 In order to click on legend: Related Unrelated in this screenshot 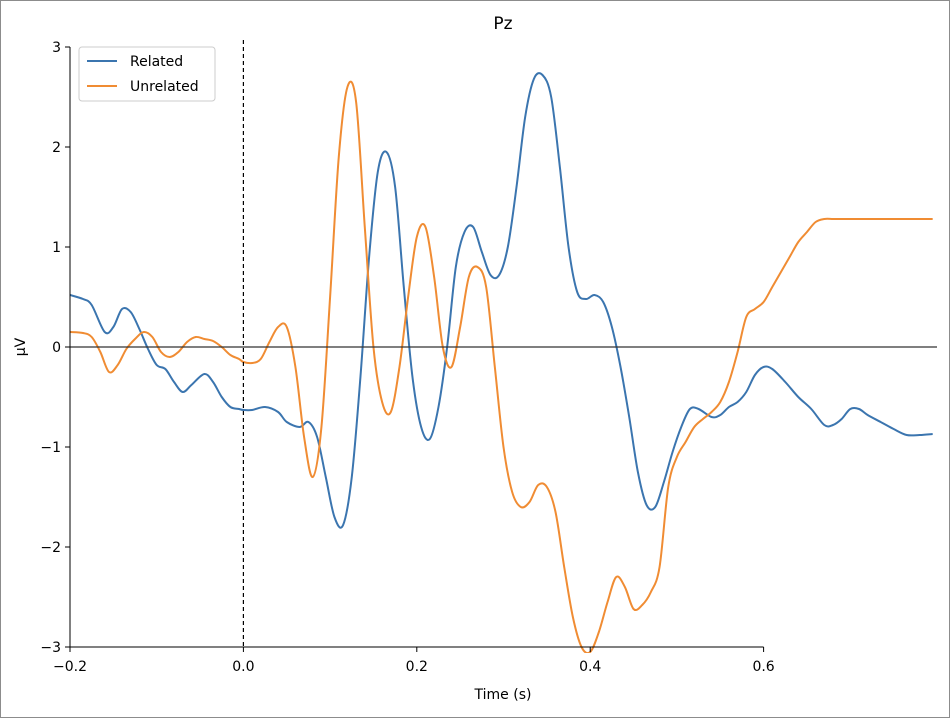, I will do `click(147, 74)`.